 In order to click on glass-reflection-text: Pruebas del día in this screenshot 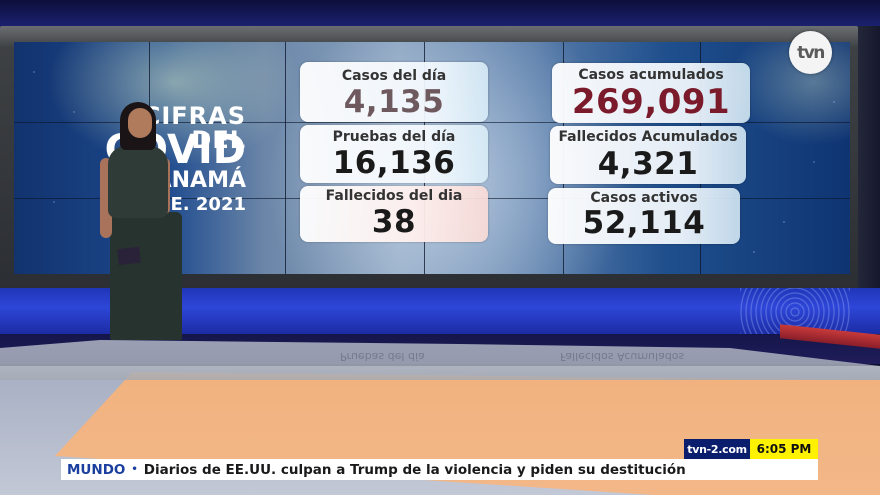, I will do `click(382, 356)`.